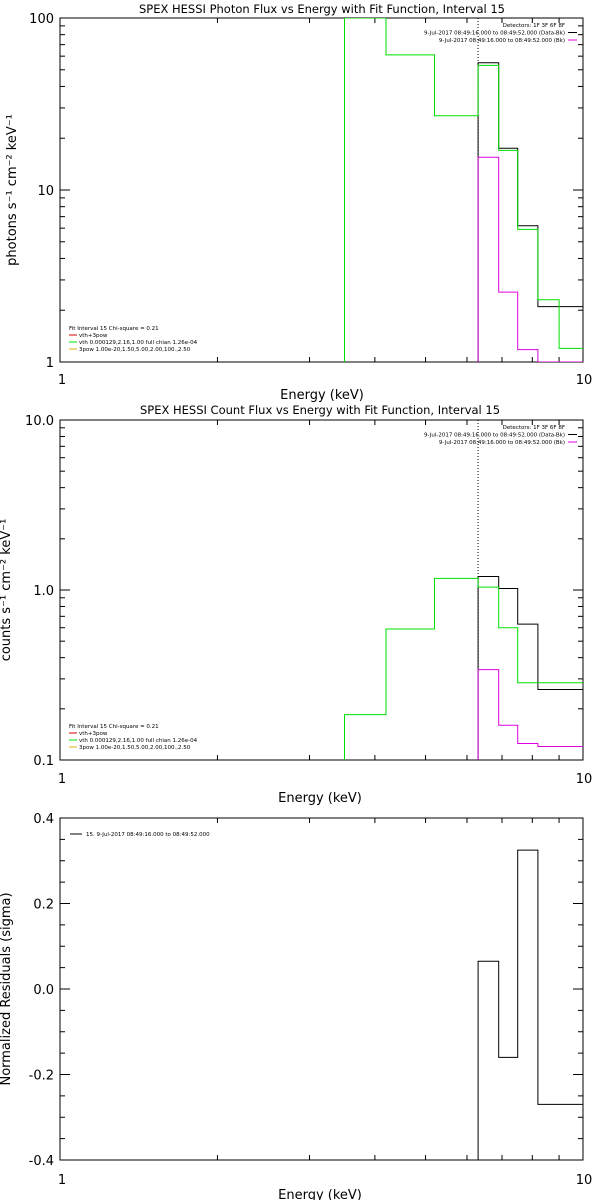 This screenshot has height=1200, width=600. What do you see at coordinates (62, 779) in the screenshot?
I see `count-flux-x-tick-label-1: 1` at bounding box center [62, 779].